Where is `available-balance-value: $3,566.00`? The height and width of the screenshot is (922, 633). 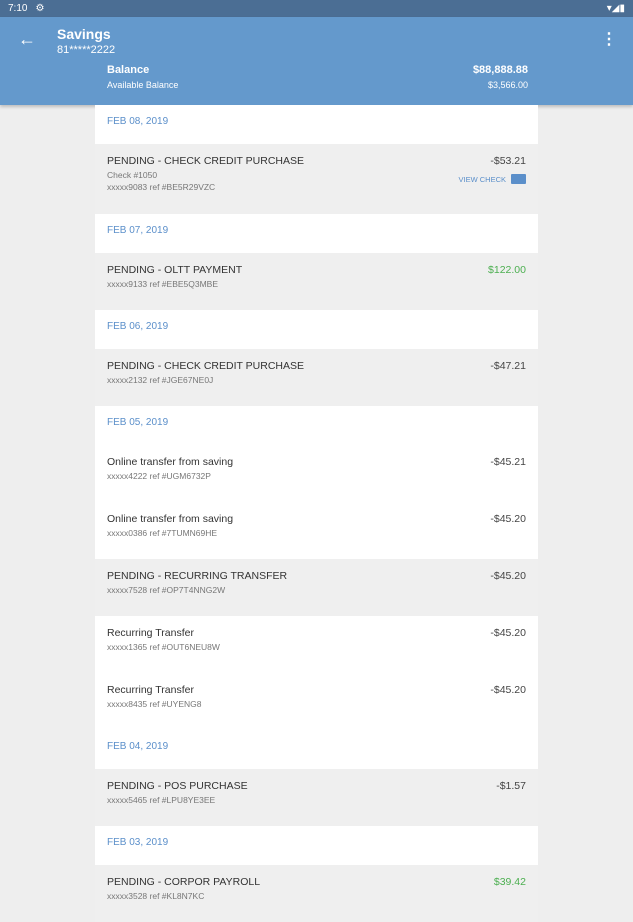 available-balance-value: $3,566.00 is located at coordinates (507, 85).